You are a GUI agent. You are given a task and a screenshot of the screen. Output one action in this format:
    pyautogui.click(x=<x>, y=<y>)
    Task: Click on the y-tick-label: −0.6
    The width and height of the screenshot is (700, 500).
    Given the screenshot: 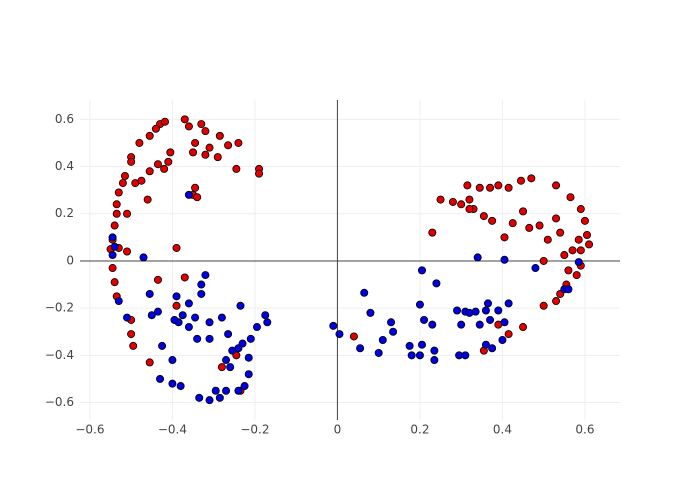 What is the action you would take?
    pyautogui.click(x=59, y=402)
    